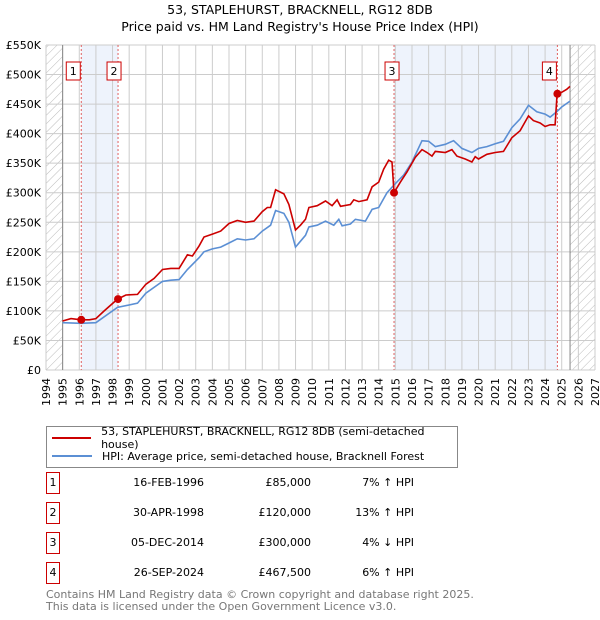  I want to click on y-tick-label: £450K, so click(24, 104).